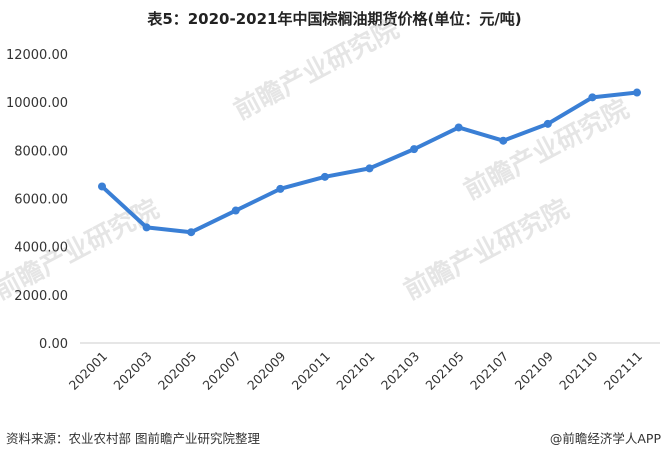 Image resolution: width=669 pixels, height=457 pixels. I want to click on x-tick-label: 202005, so click(177, 371).